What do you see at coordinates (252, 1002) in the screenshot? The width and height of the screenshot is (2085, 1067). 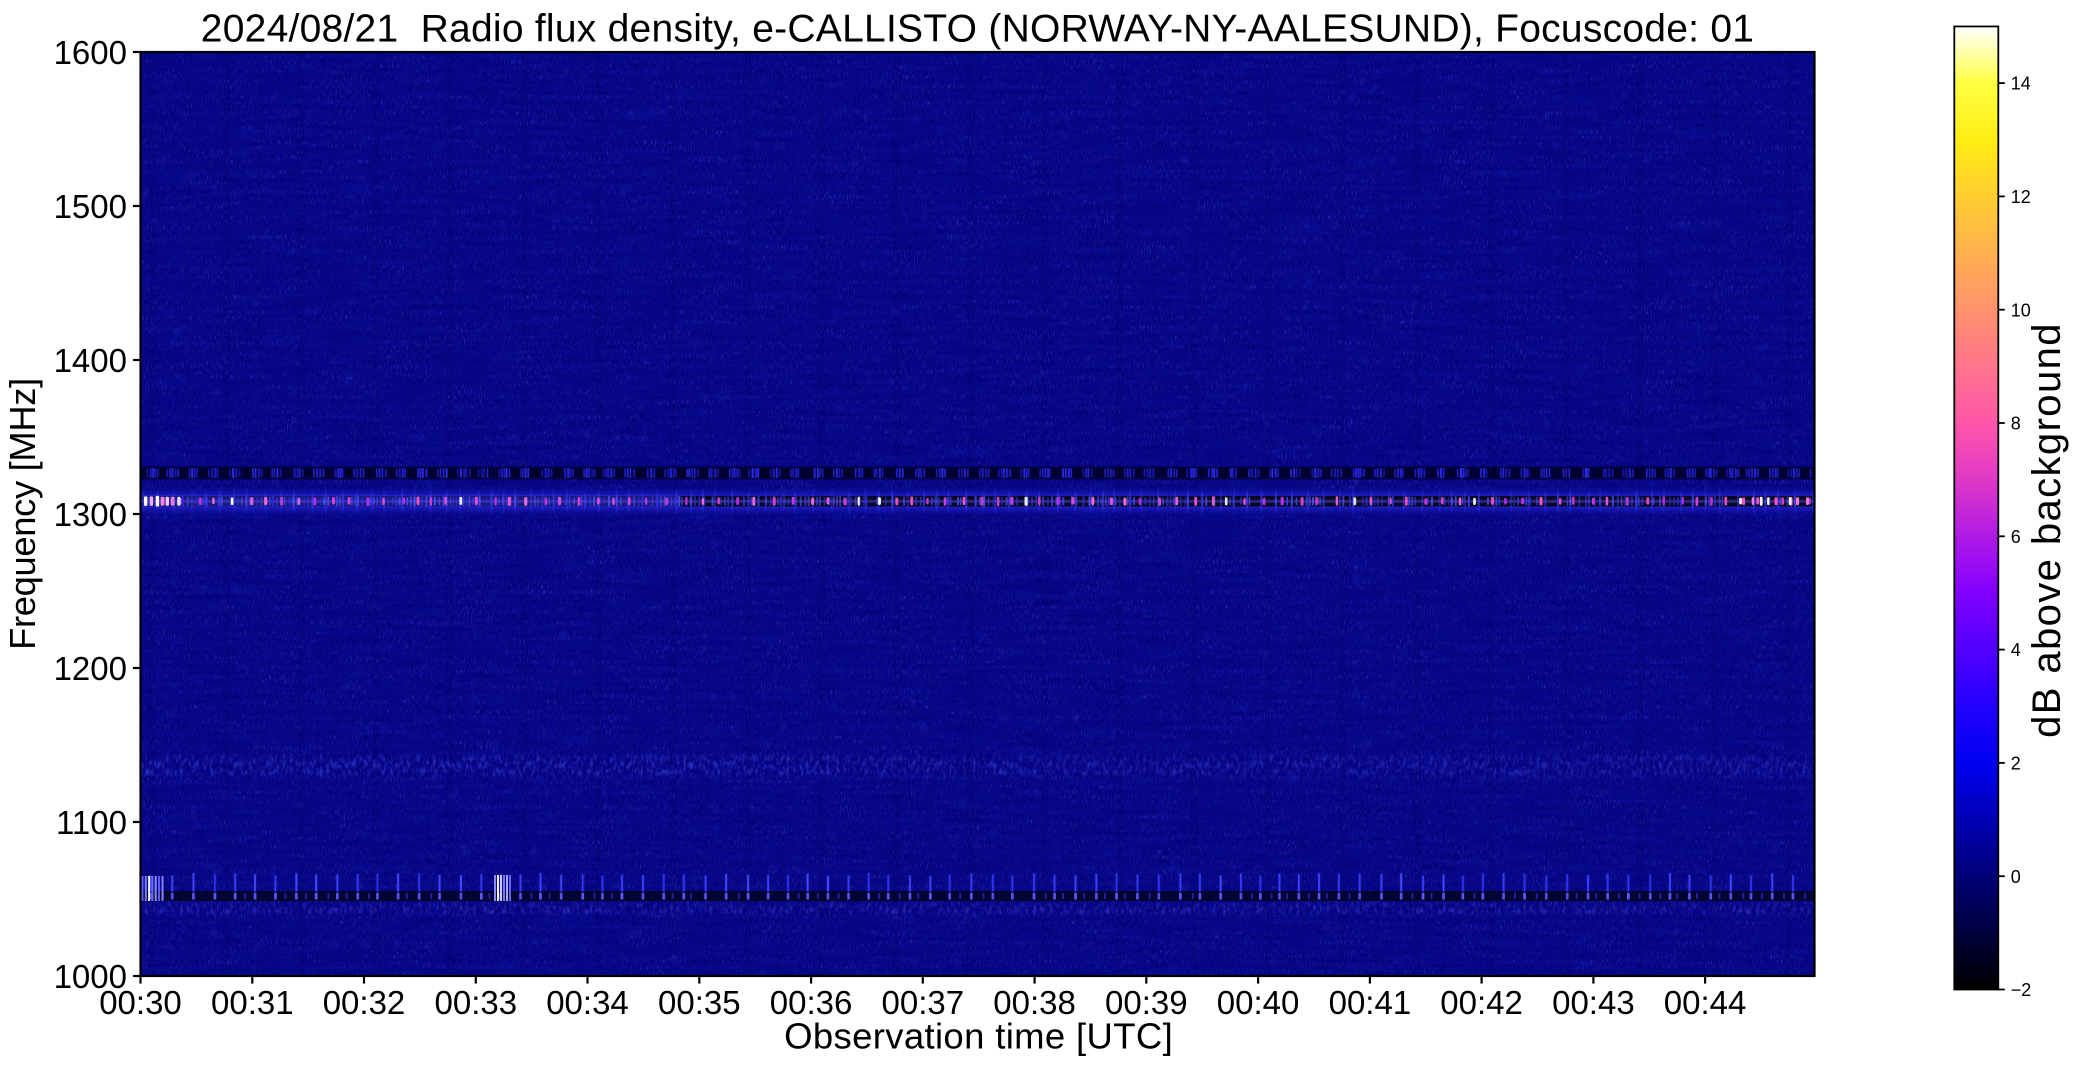 I see `svg-text: 00:31` at bounding box center [252, 1002].